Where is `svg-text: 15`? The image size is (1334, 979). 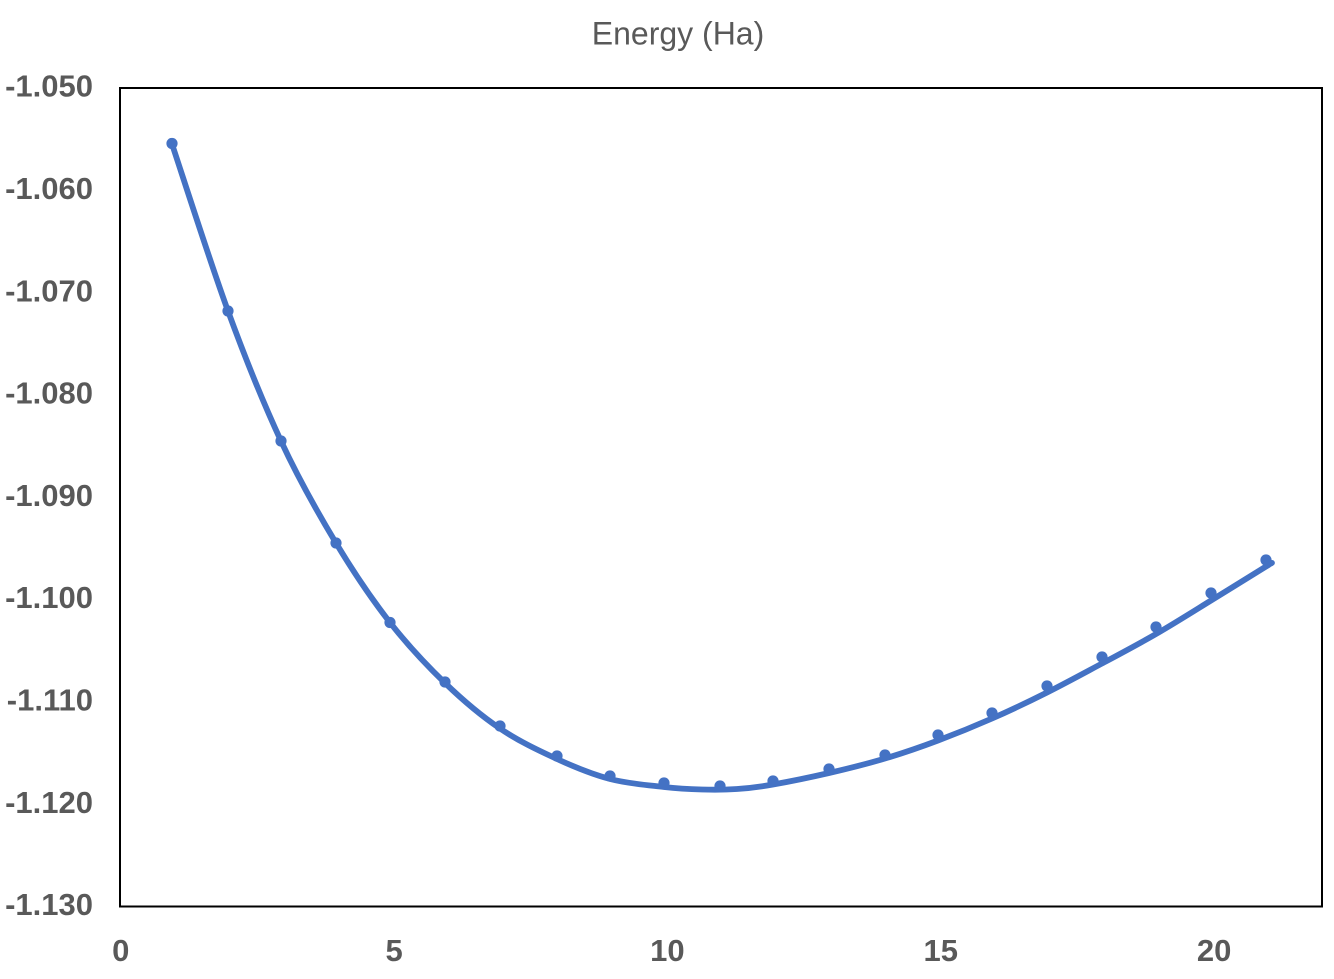
svg-text: 15 is located at coordinates (941, 950).